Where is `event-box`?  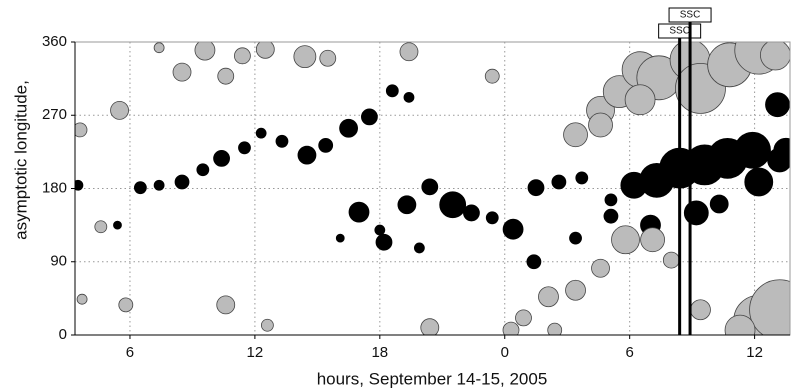 event-box is located at coordinates (690, 15).